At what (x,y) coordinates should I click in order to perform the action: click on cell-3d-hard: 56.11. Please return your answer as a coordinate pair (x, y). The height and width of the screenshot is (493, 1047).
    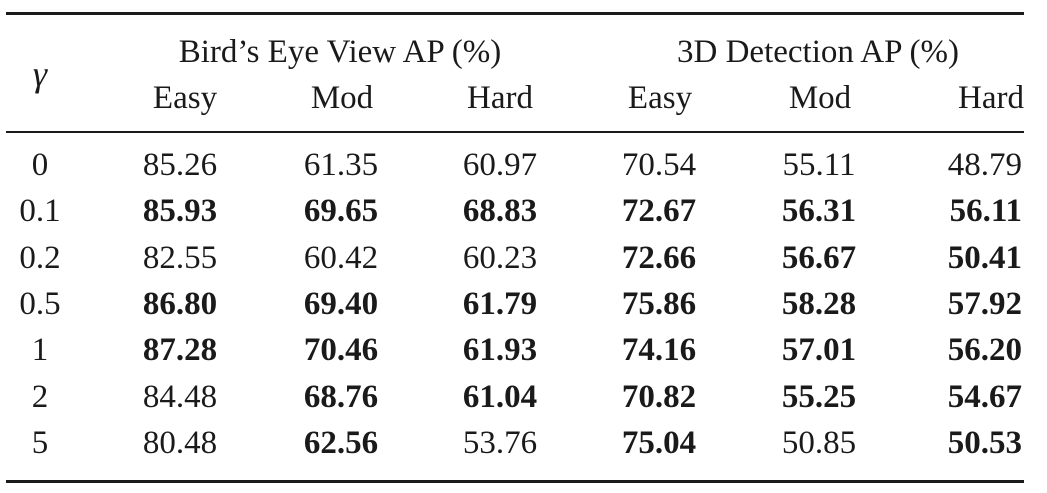
    Looking at the image, I should click on (985, 211).